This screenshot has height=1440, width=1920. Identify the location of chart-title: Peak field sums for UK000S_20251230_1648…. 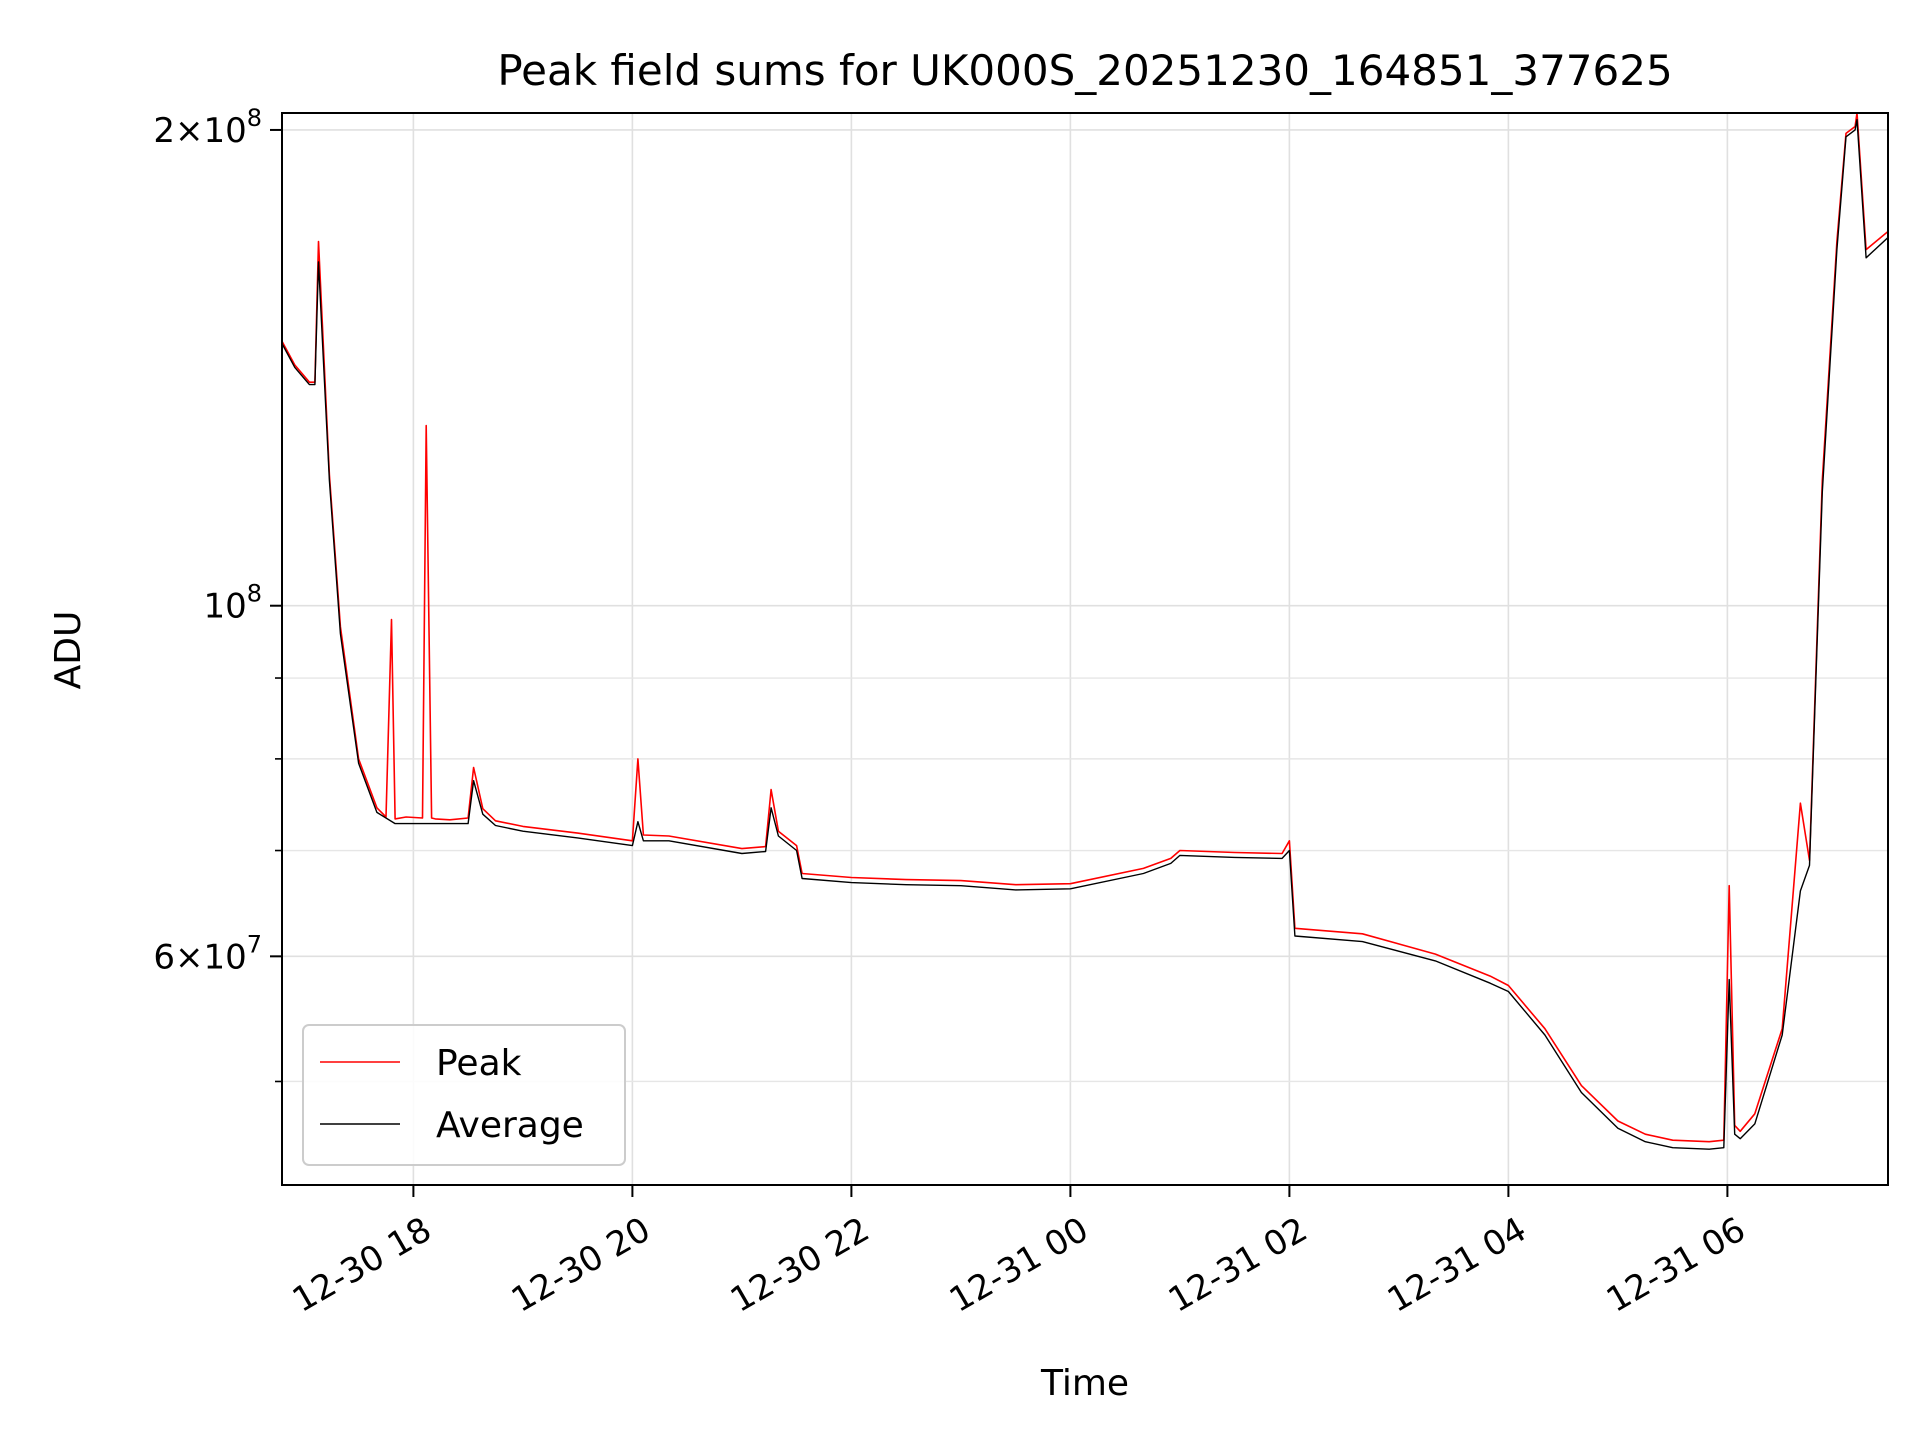
(1084, 70).